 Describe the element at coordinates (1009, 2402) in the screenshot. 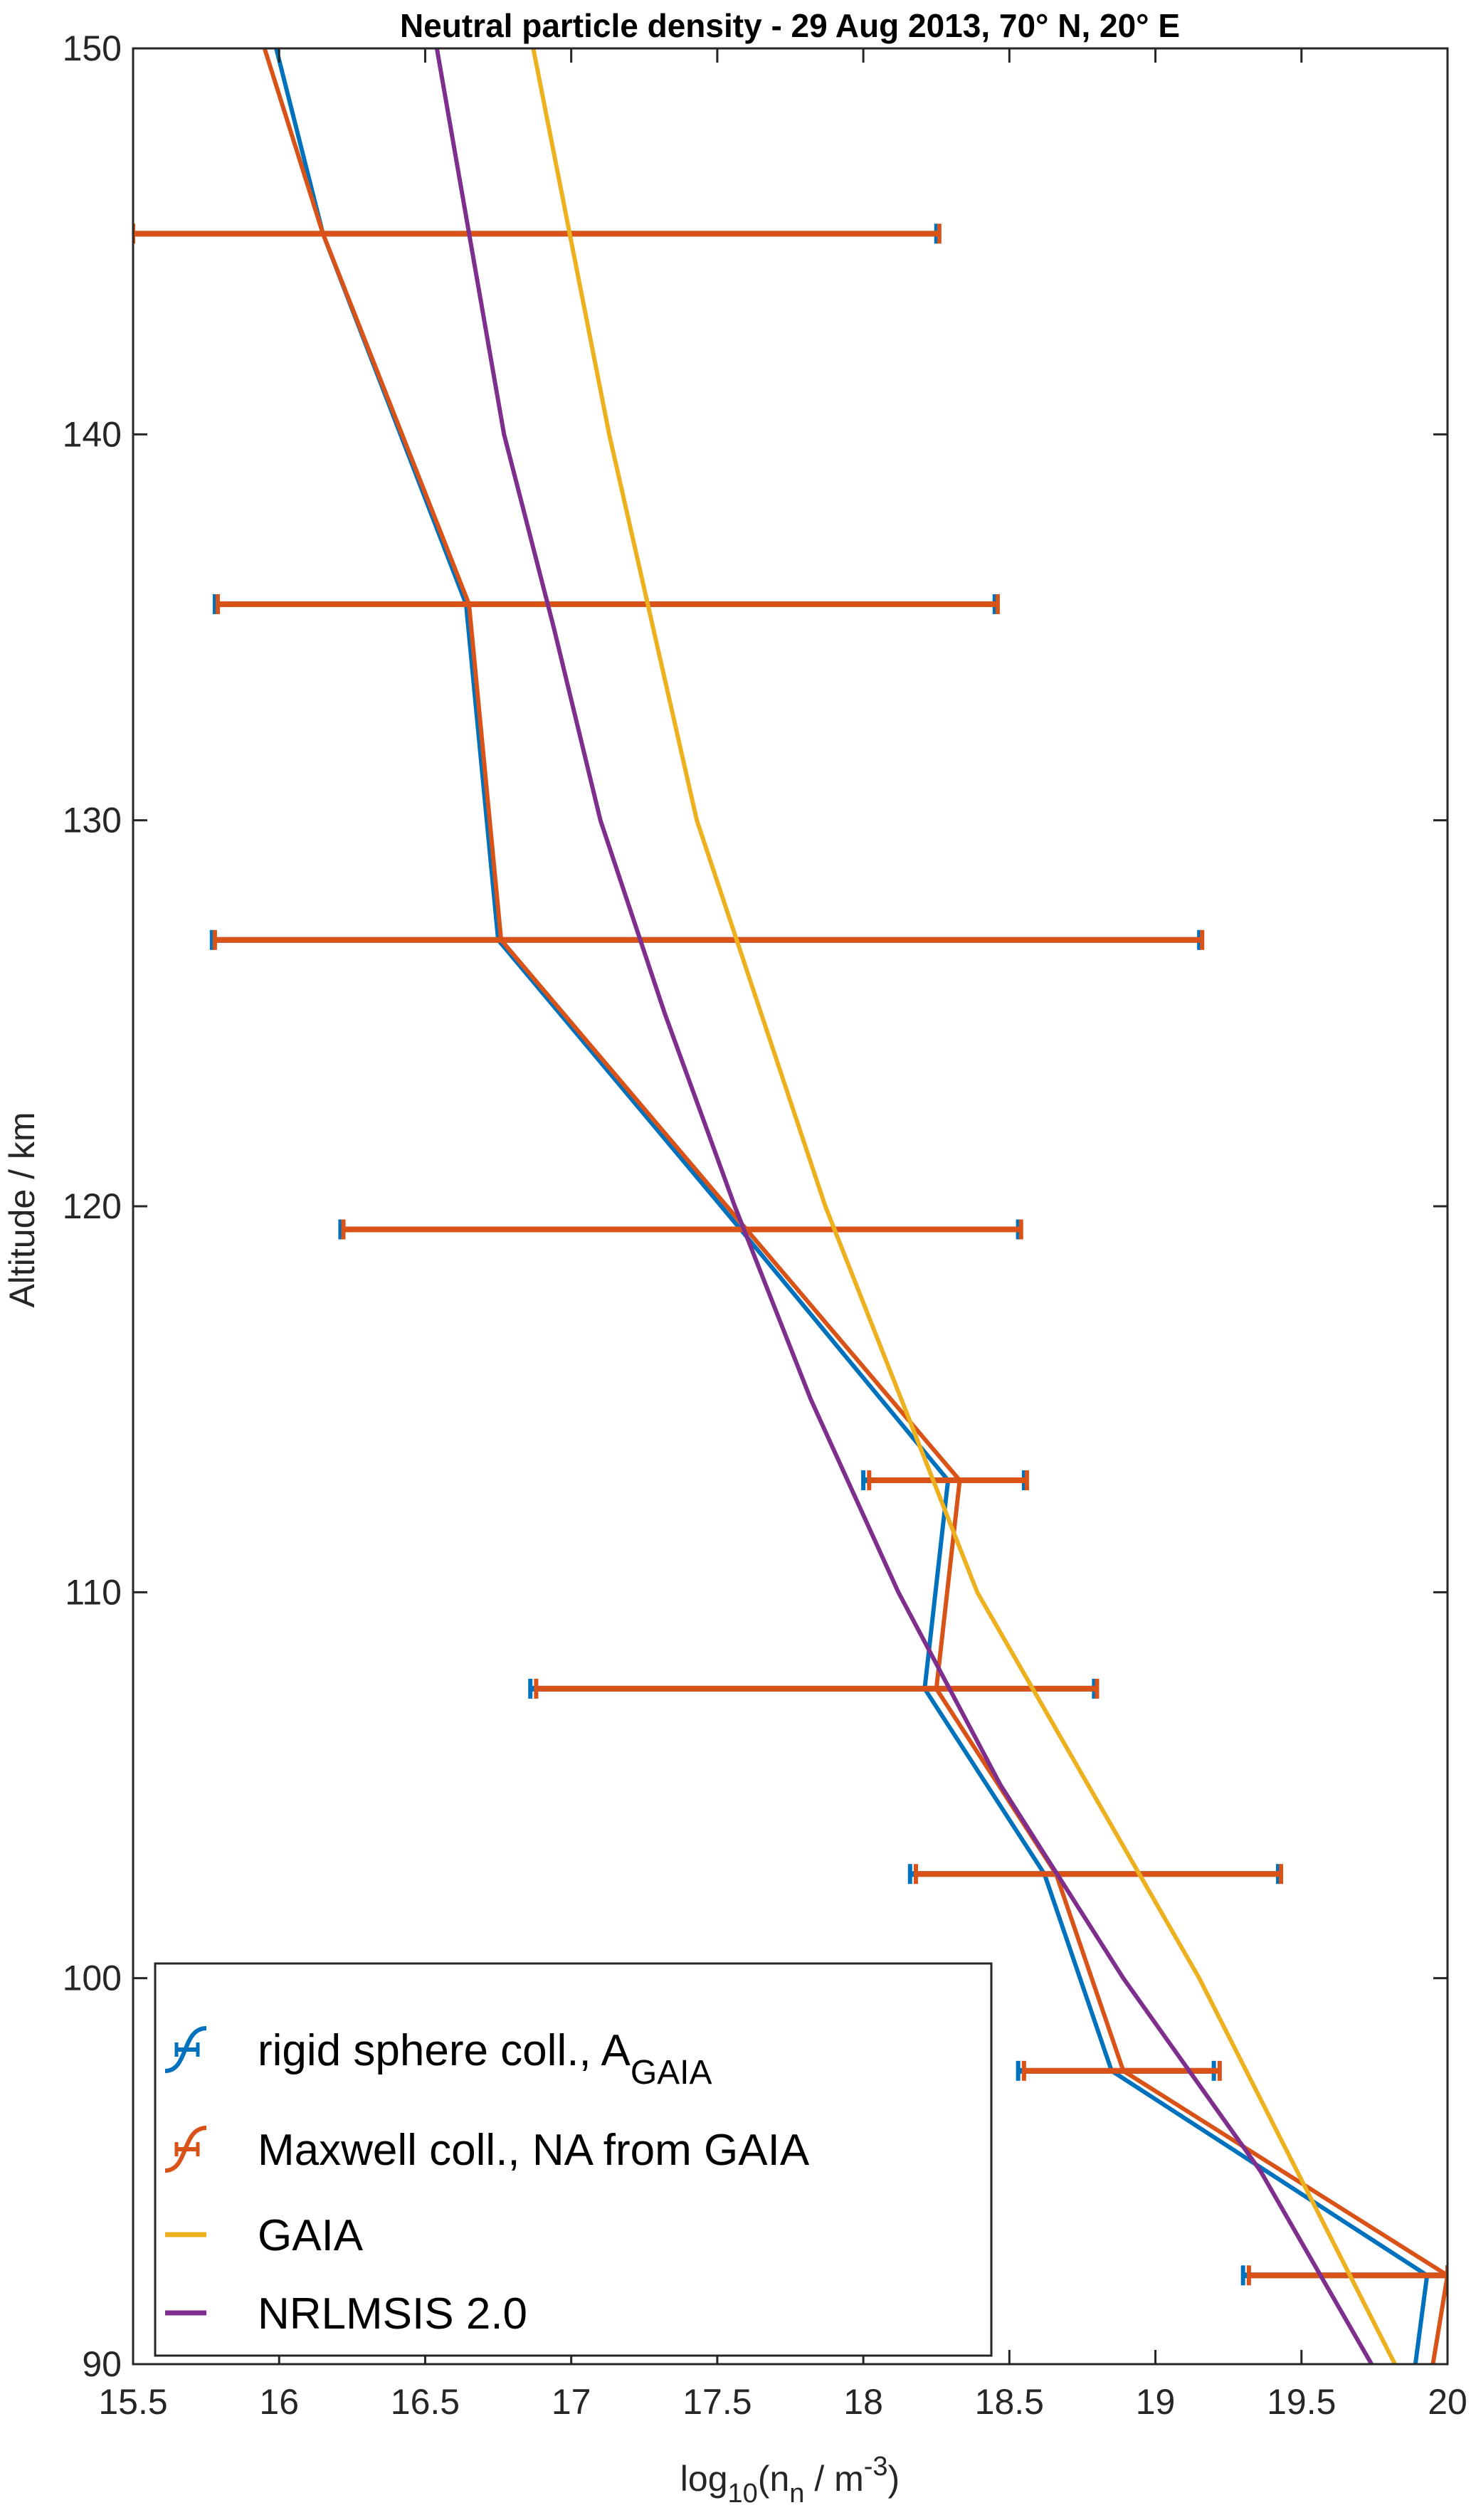

I see `x-tick-label: 18.5` at that location.